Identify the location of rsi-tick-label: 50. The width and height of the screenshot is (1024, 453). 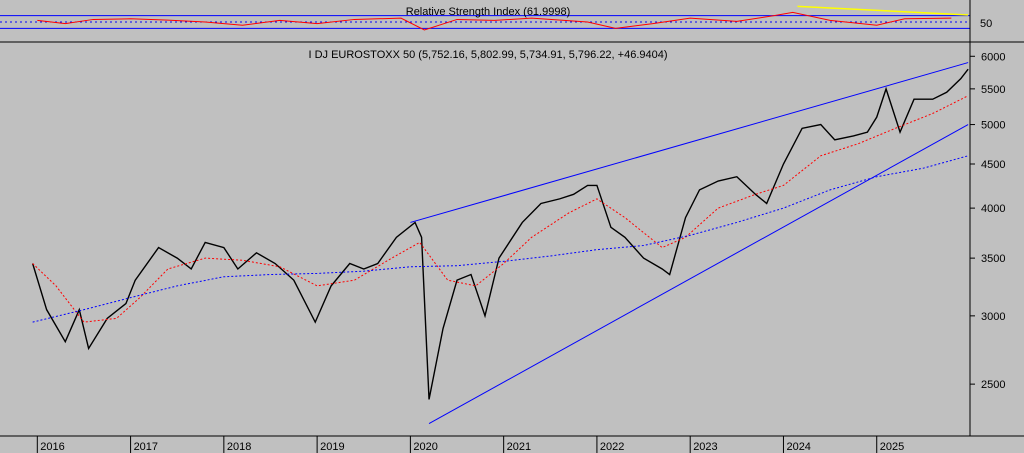
(986, 24).